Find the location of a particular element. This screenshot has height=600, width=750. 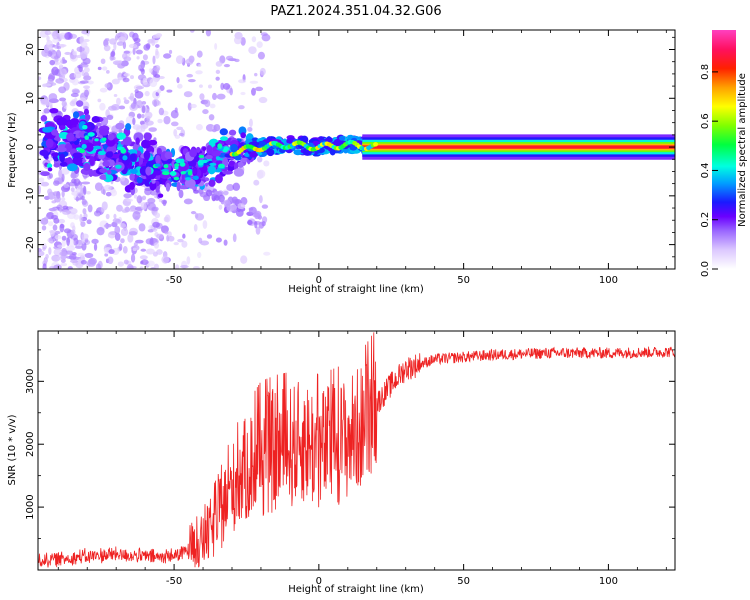

snr-x-label: Height of straight line (km) is located at coordinates (356, 589).